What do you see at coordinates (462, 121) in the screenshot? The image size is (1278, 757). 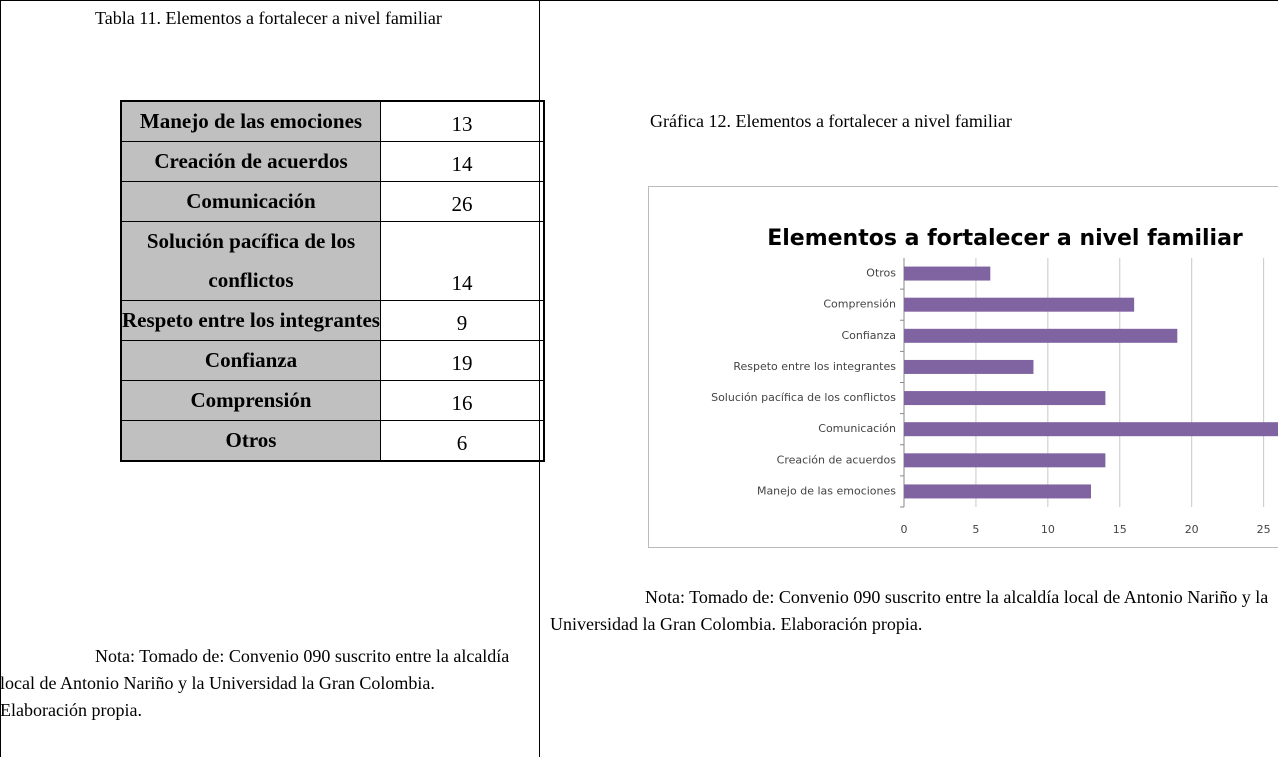 I see `row-value: 13` at bounding box center [462, 121].